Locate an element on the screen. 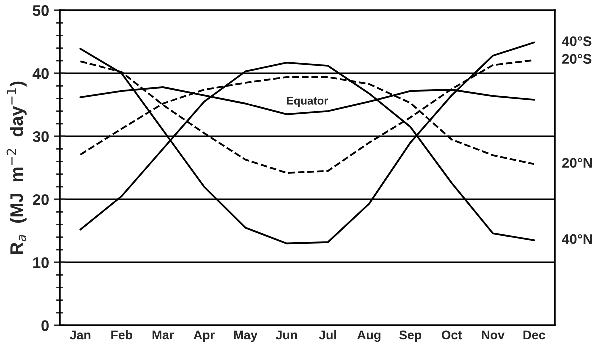  y-tick-label: 40 is located at coordinates (40, 74).